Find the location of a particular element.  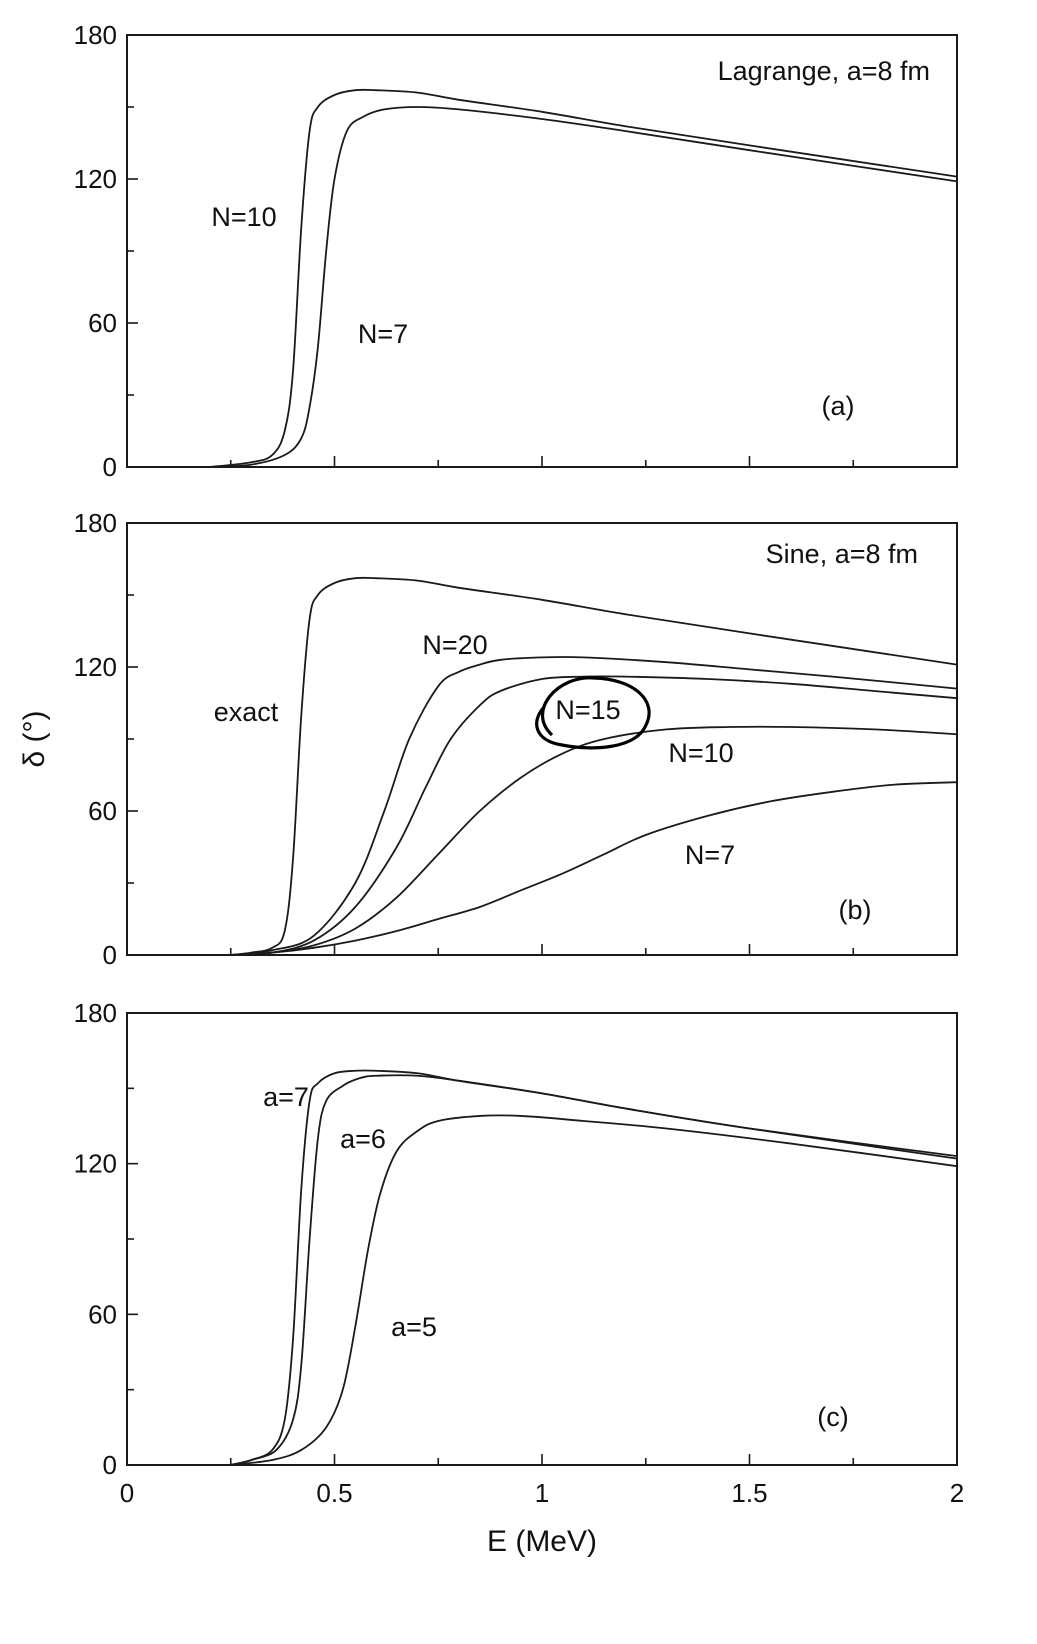

x-tick-label: 0.5 is located at coordinates (334, 1493).